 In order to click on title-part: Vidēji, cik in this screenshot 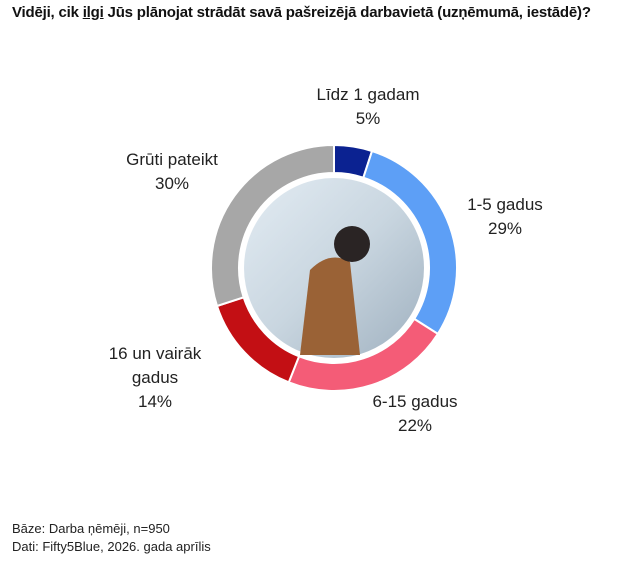, I will do `click(47, 12)`.